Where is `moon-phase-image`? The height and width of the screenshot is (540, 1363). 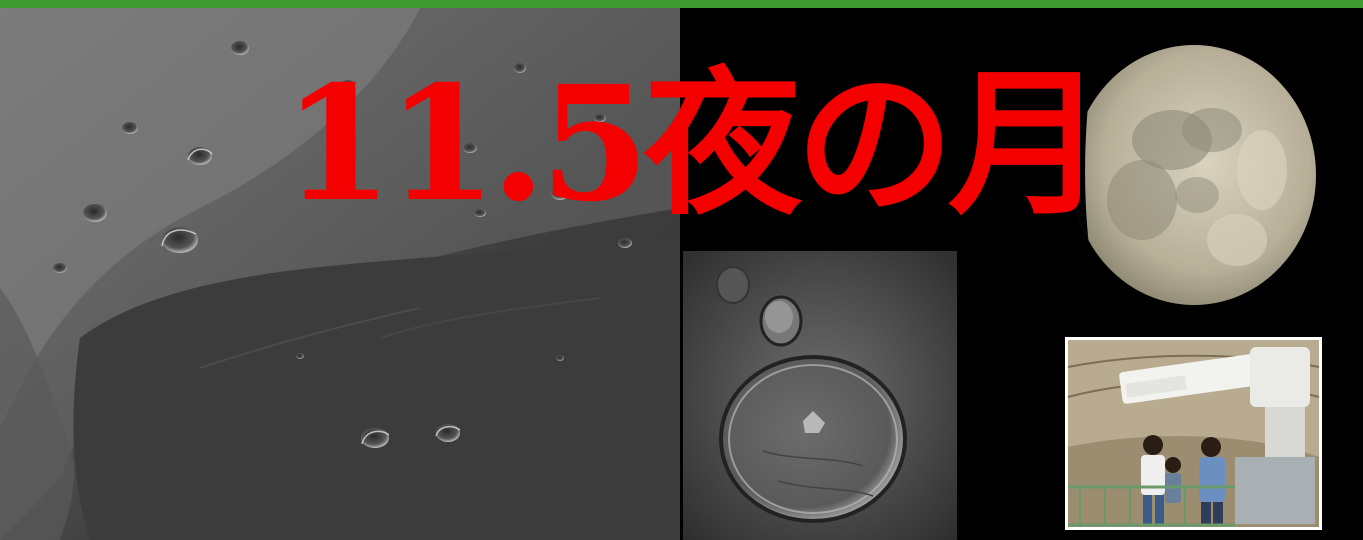 moon-phase-image is located at coordinates (1192, 170).